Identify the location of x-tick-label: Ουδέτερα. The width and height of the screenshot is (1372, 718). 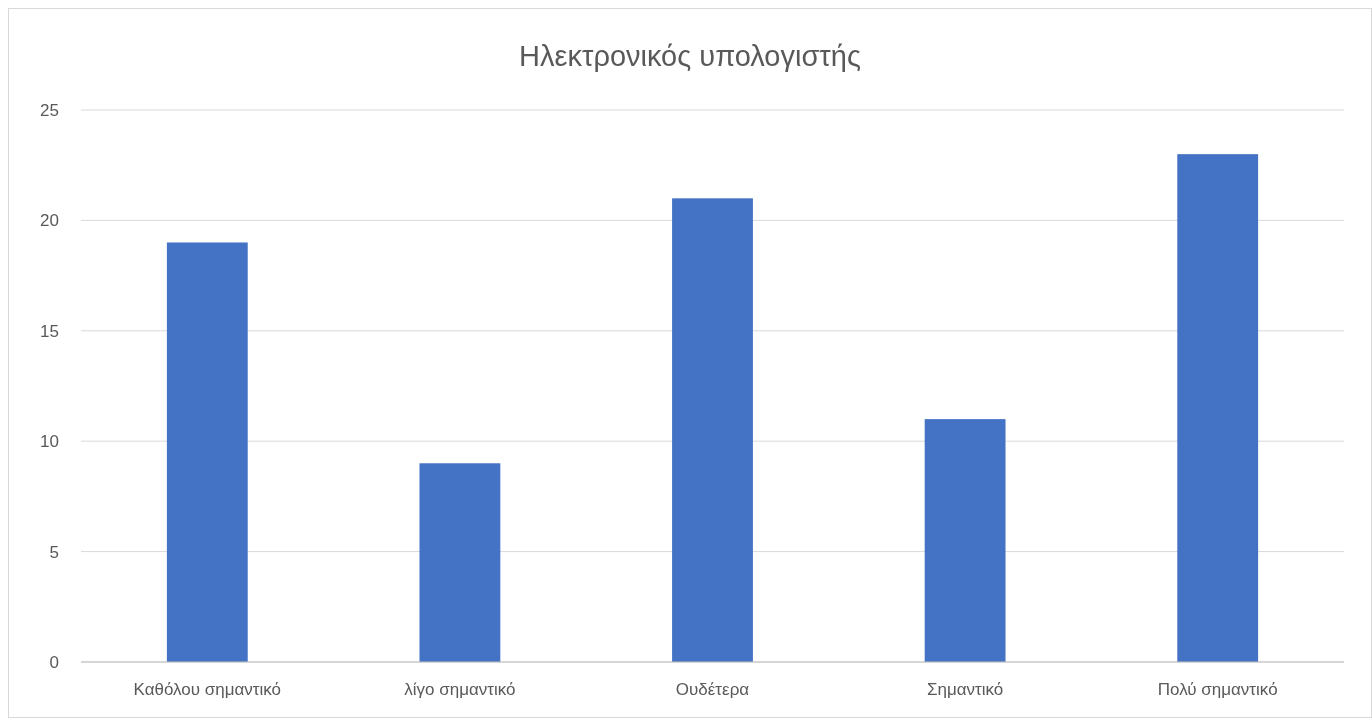
(712, 689).